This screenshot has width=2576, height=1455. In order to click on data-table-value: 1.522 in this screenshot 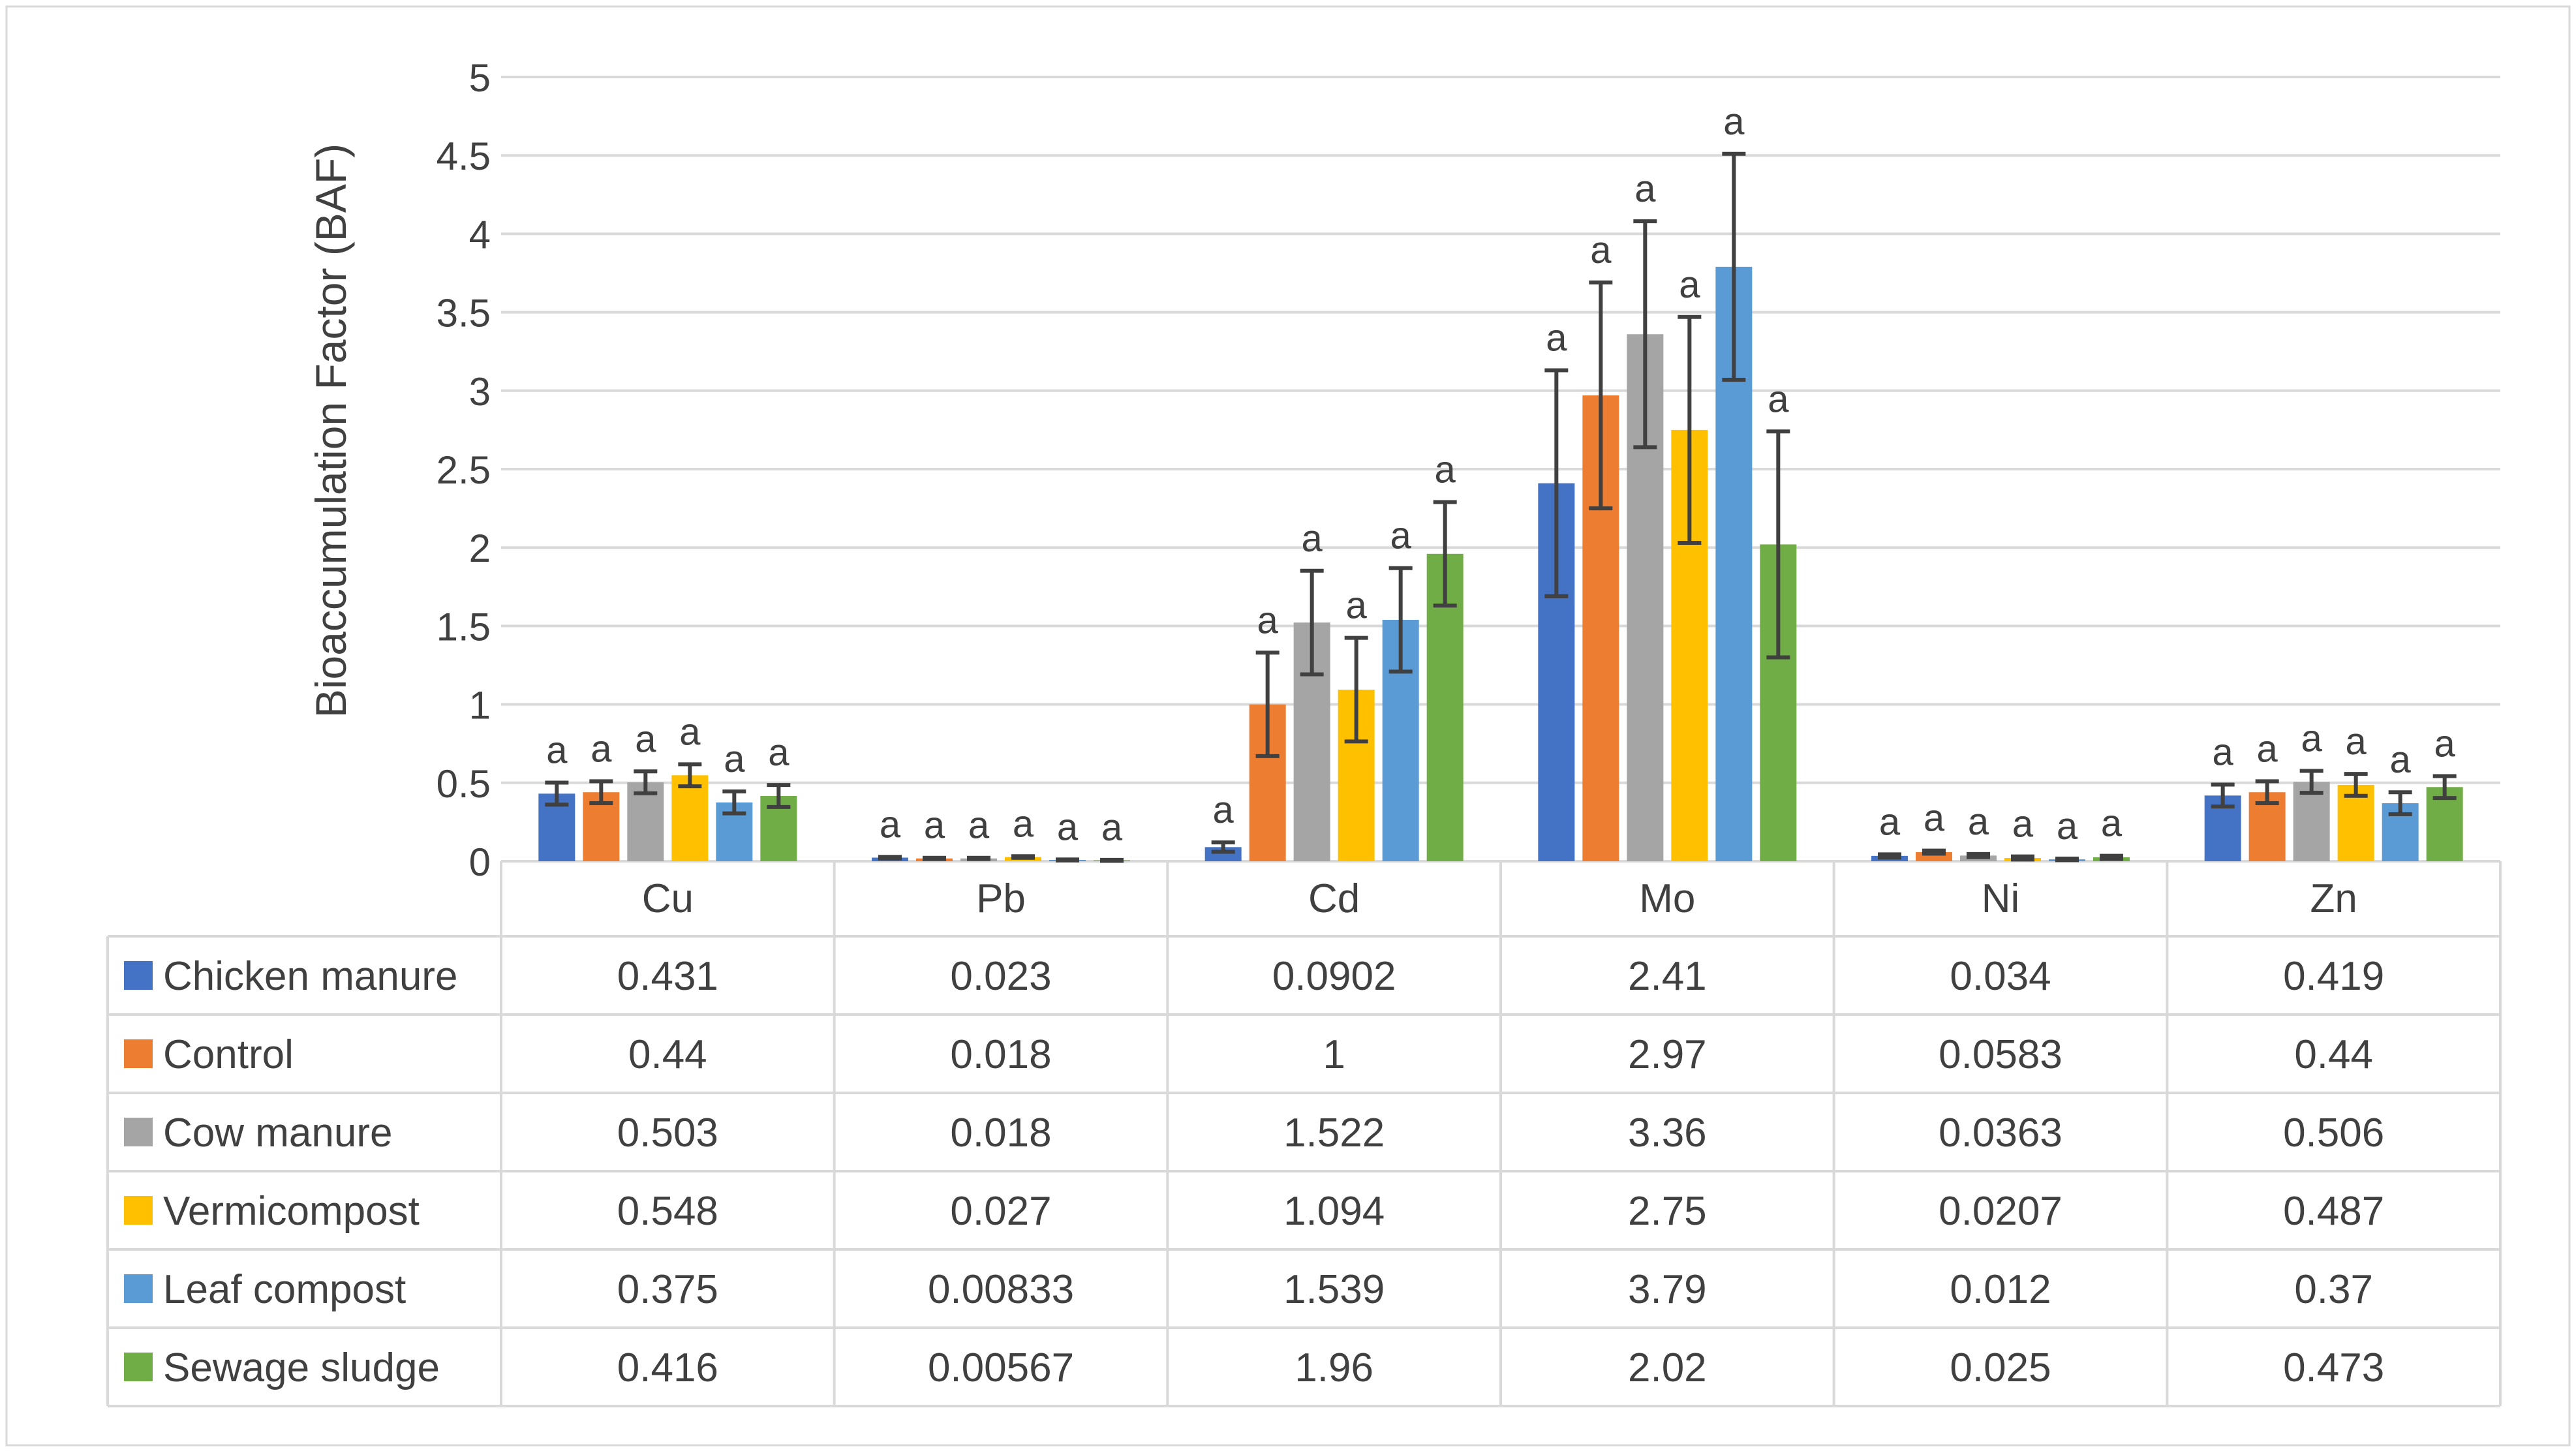, I will do `click(1334, 1133)`.